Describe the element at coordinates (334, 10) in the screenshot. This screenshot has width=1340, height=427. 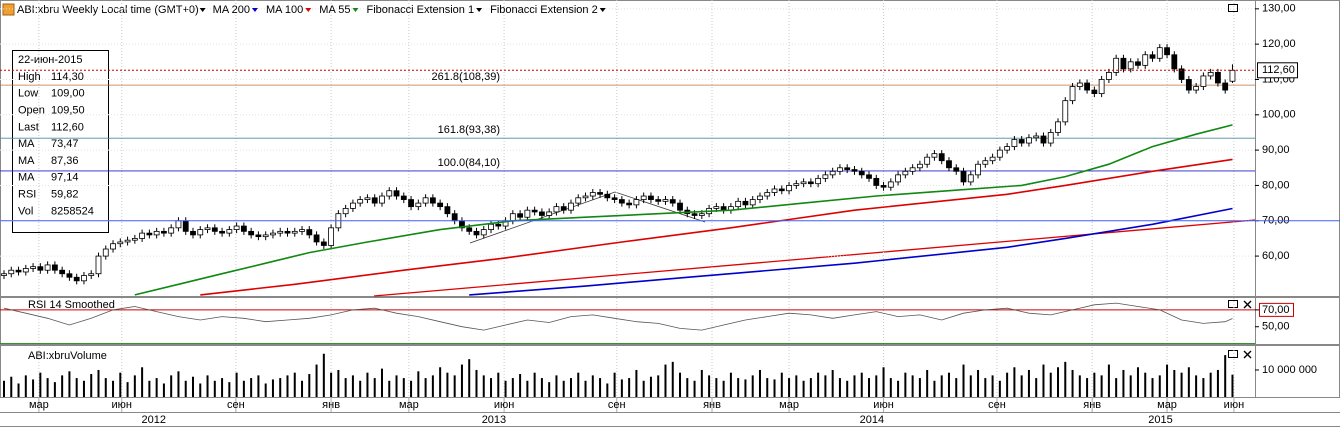
I see `legend-item: MA 55` at that location.